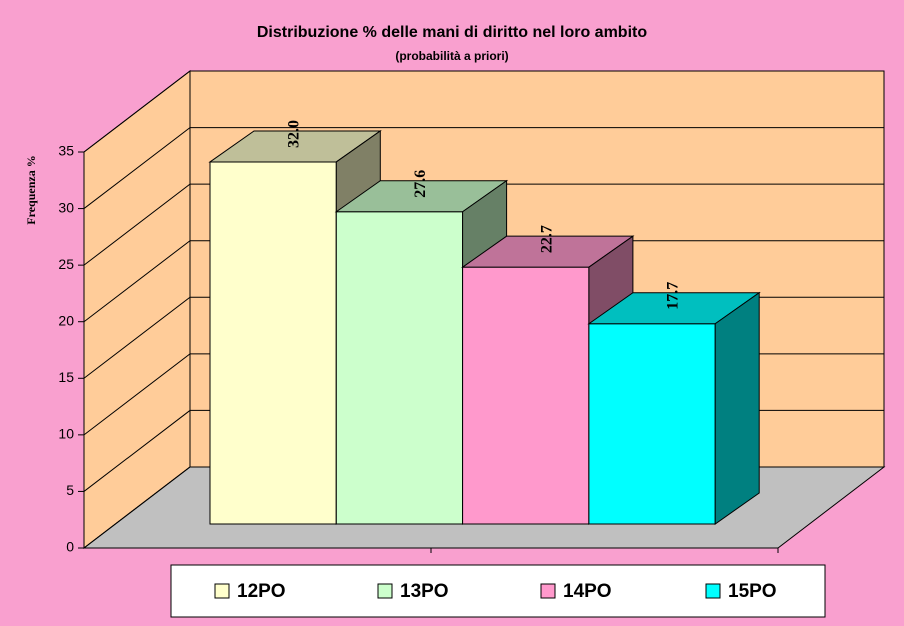 The image size is (904, 626). Describe the element at coordinates (70, 547) in the screenshot. I see `y-tick-label: 0` at that location.